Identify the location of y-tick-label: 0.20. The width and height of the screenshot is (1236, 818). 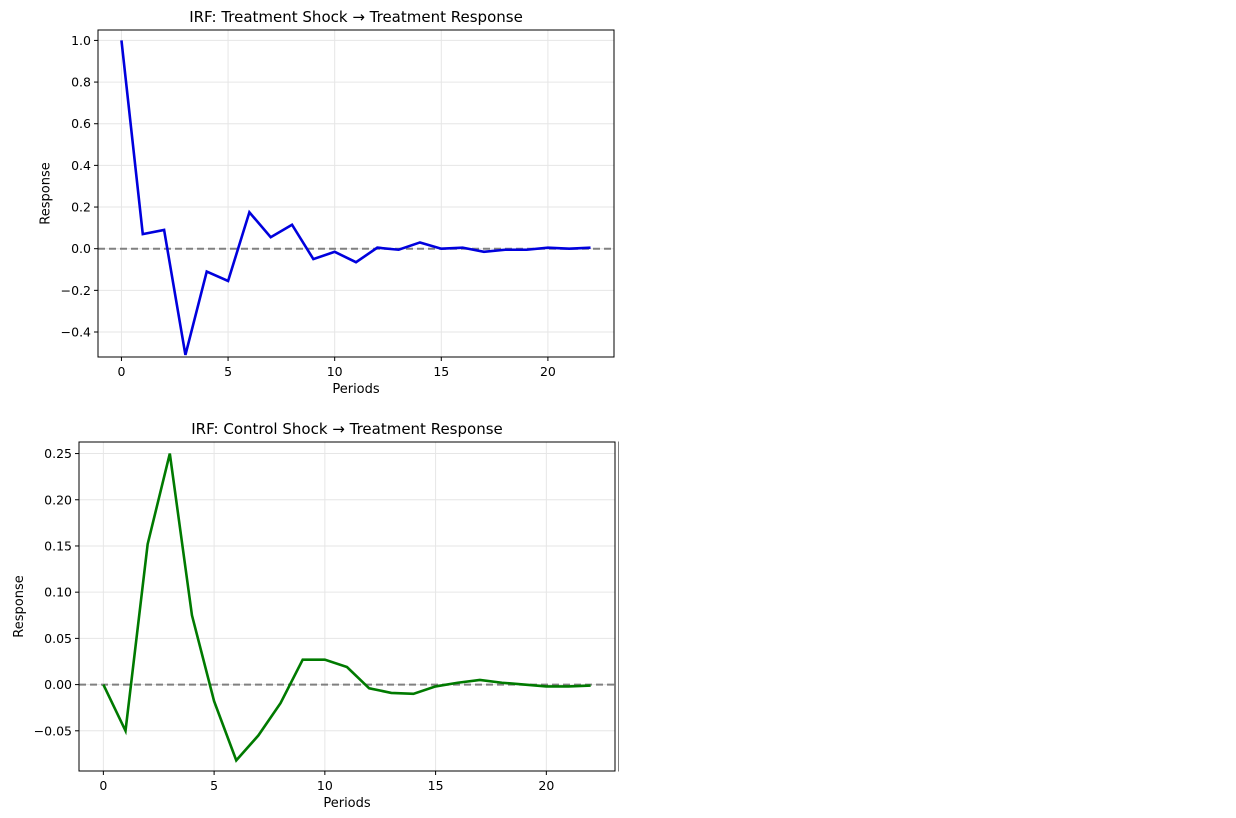
(58, 499).